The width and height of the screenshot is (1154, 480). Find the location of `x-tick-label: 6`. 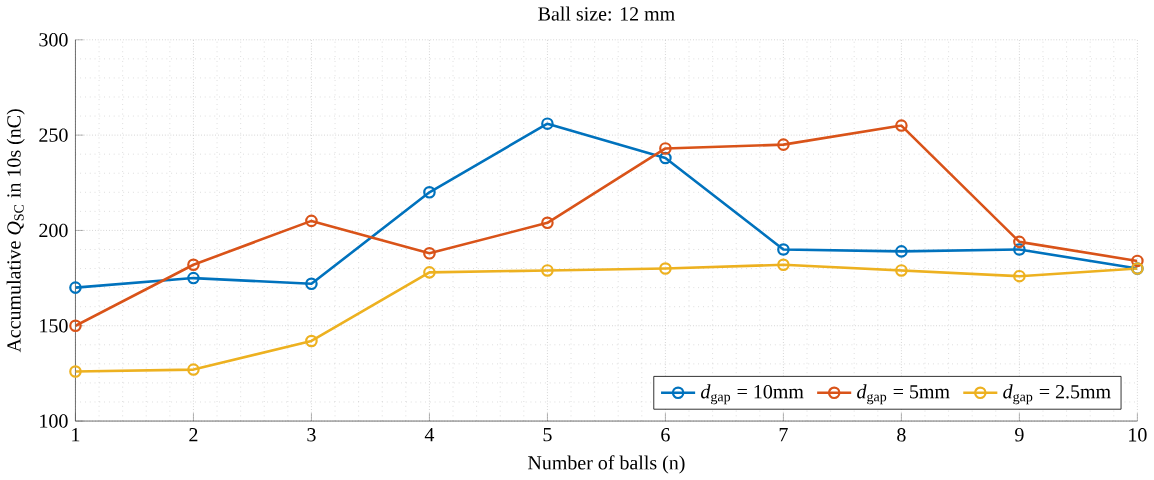

x-tick-label: 6 is located at coordinates (665, 435).